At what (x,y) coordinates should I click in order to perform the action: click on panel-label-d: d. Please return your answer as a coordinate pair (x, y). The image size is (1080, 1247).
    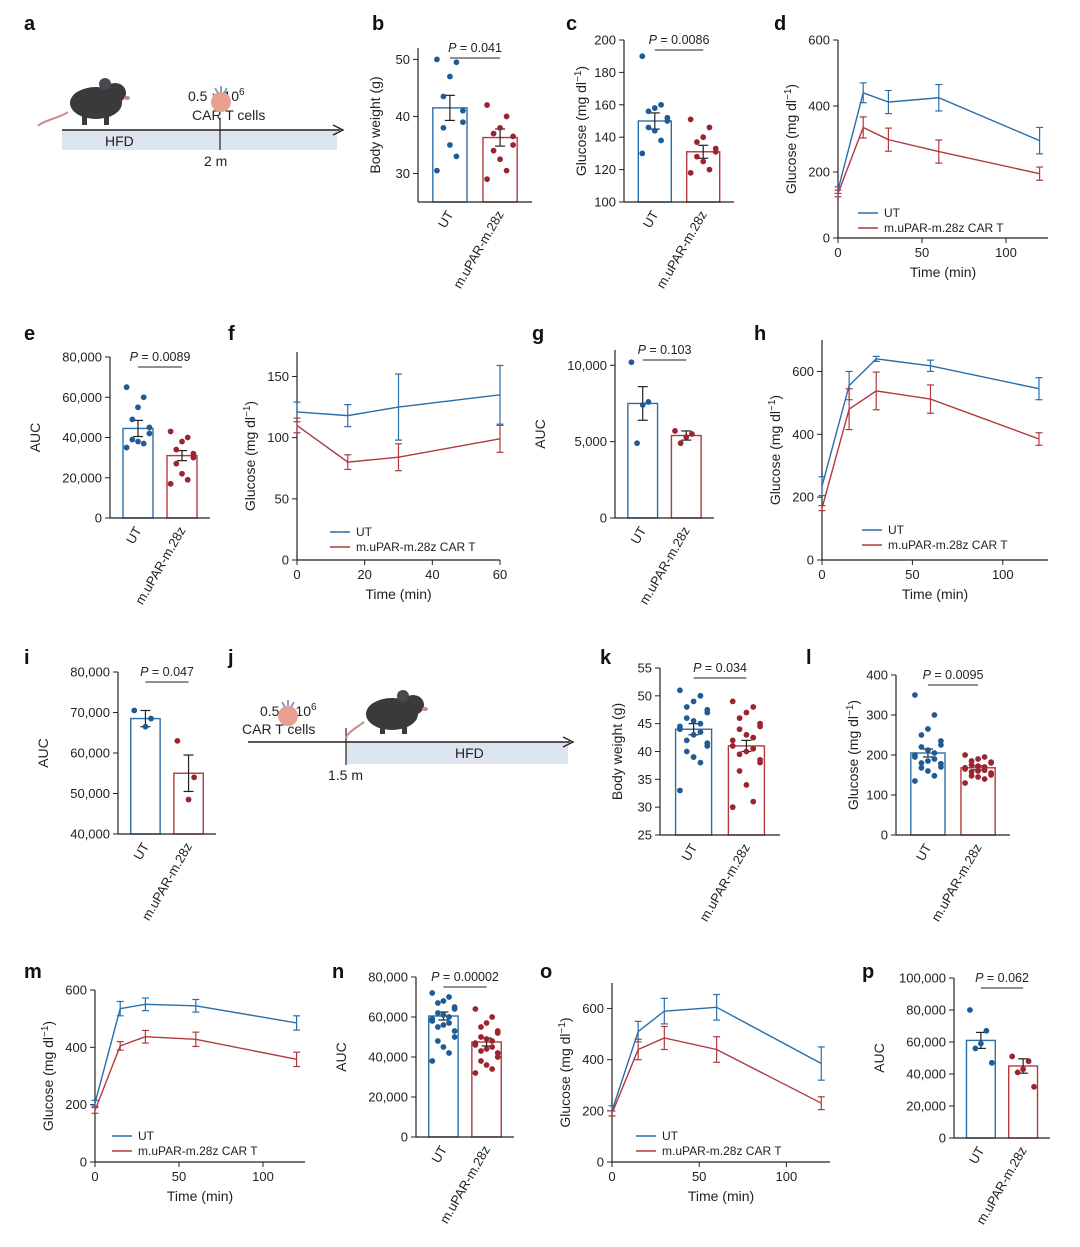
    Looking at the image, I should click on (780, 24).